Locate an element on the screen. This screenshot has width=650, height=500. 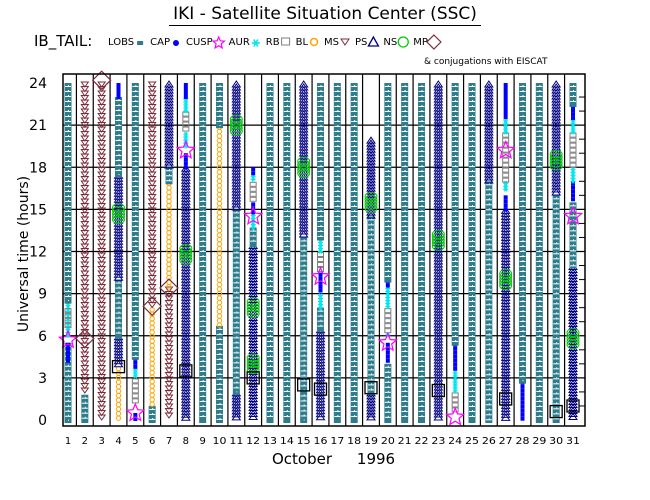
ps-mark is located at coordinates (303, 234).